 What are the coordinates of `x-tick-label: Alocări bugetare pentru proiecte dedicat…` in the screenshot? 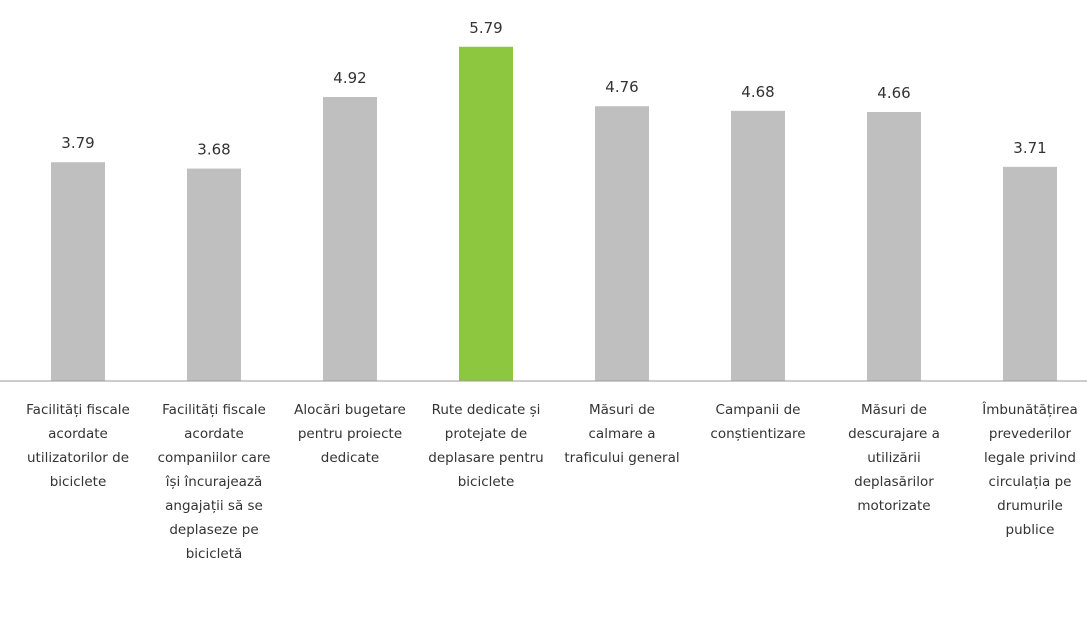 It's located at (350, 434).